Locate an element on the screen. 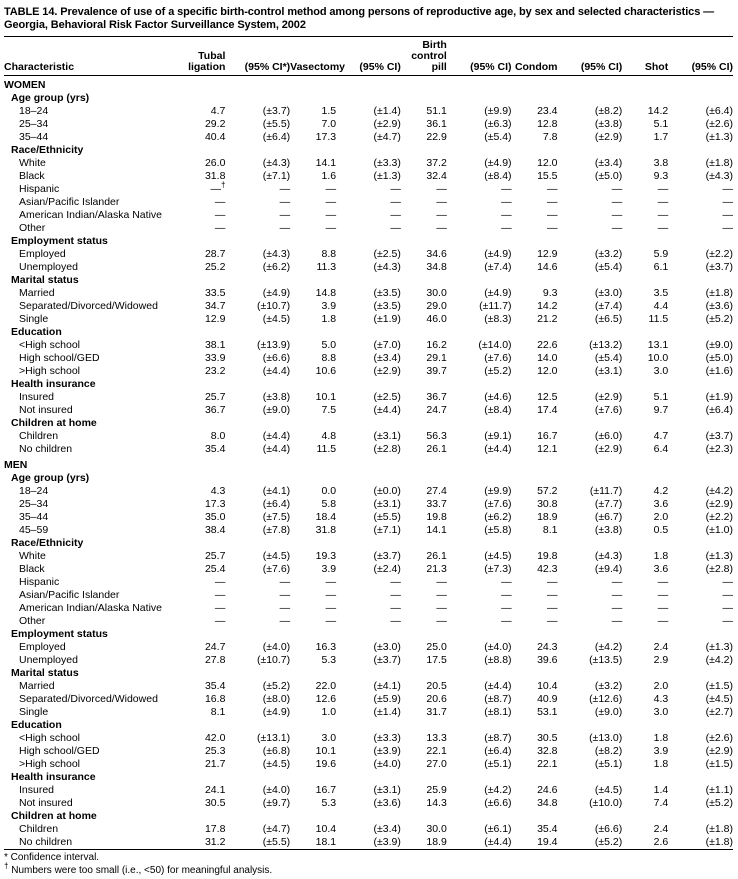  value-cell: 39.7 is located at coordinates (436, 371).